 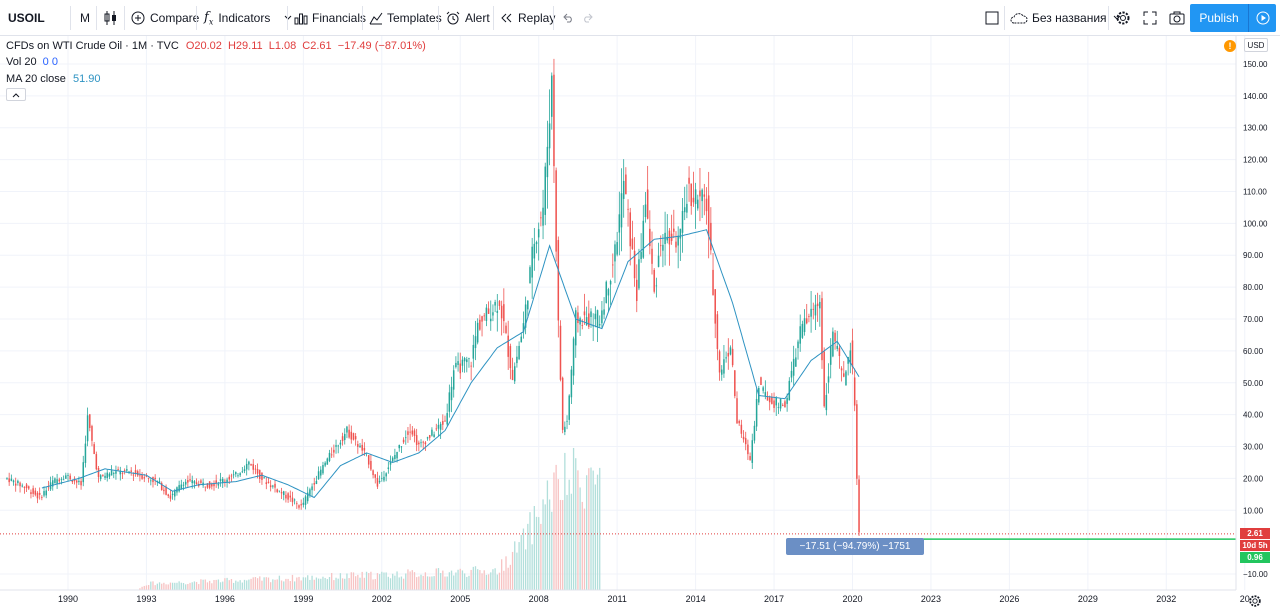 I want to click on price-tick-label: 50.00, so click(x=1253, y=383).